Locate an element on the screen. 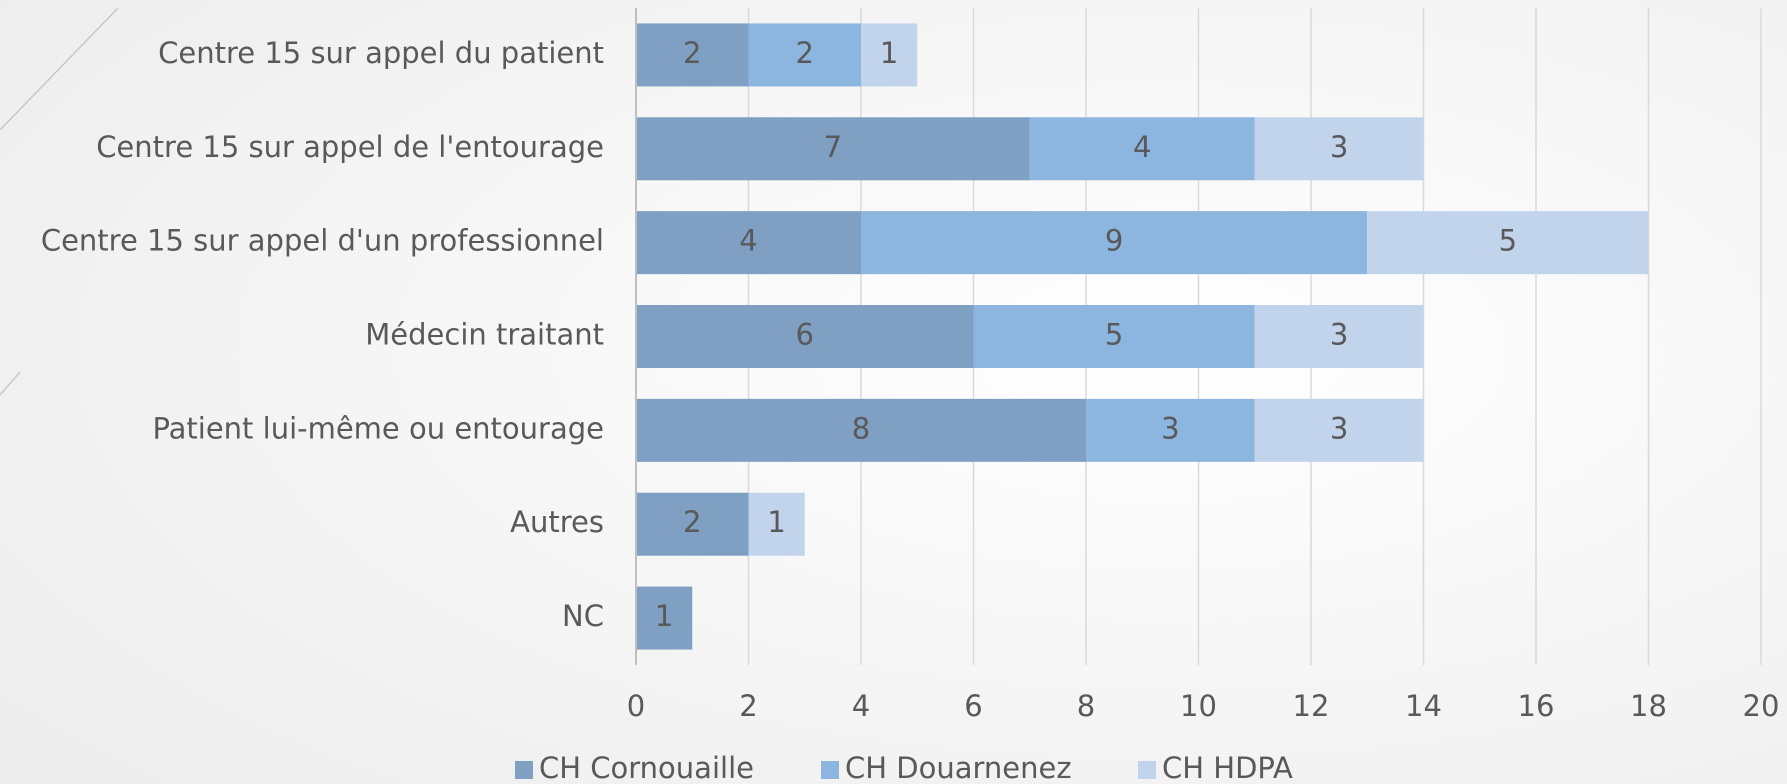 This screenshot has height=784, width=1787. x-tick-label: 6 is located at coordinates (973, 706).